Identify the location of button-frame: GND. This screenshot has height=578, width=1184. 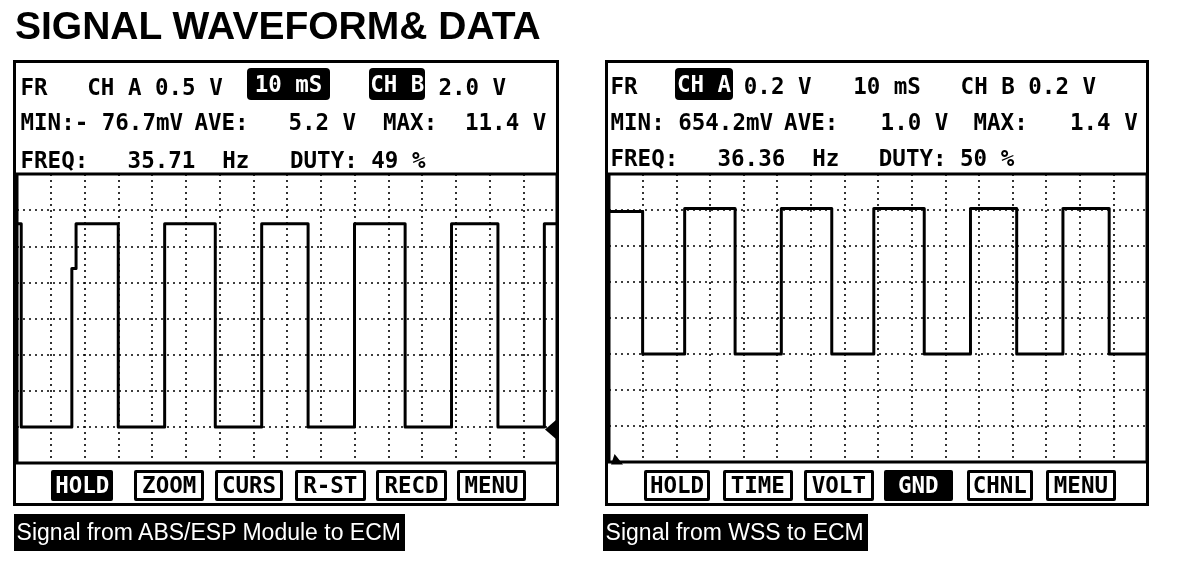
(918, 485).